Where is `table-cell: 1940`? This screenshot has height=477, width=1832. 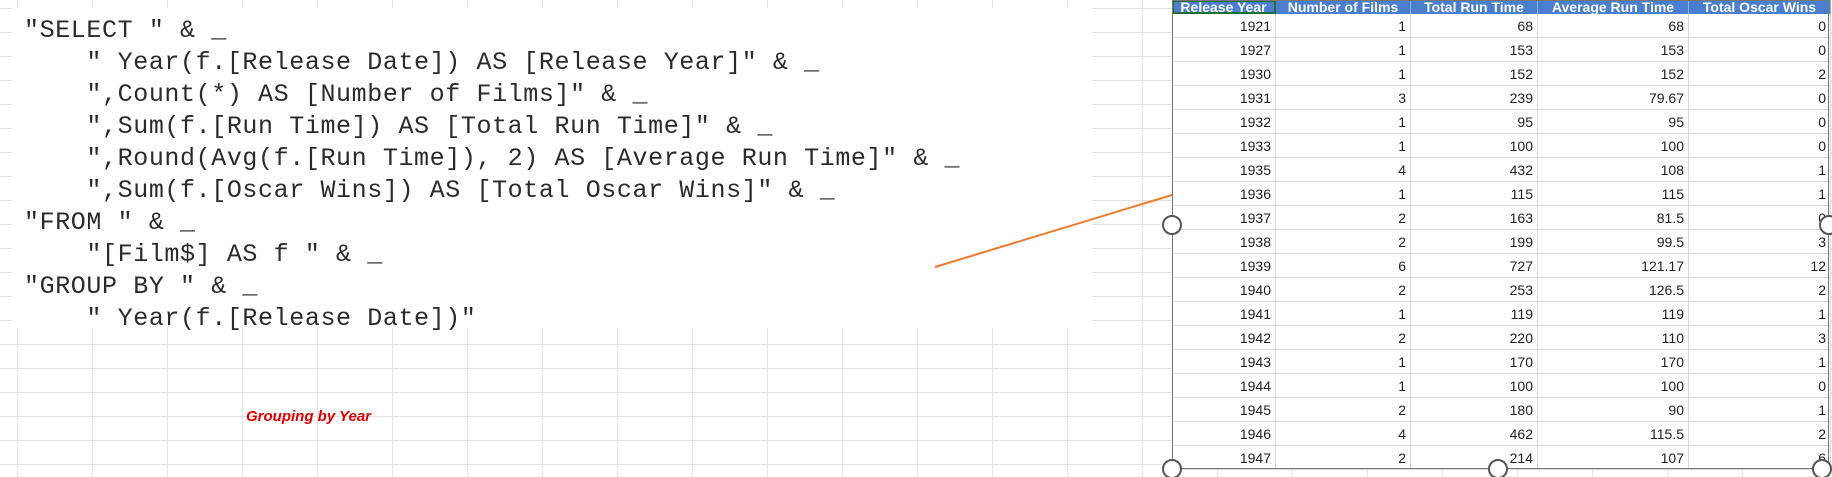
table-cell: 1940 is located at coordinates (1224, 289).